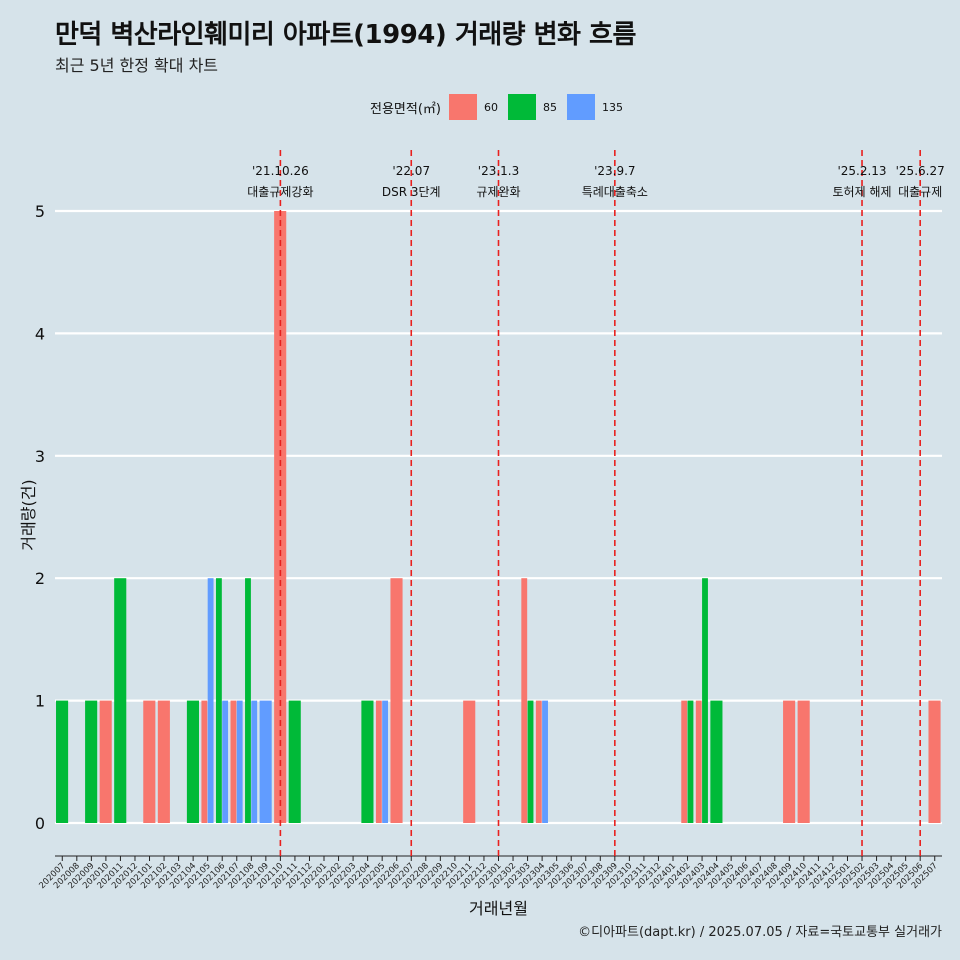  I want to click on legend-label-60: 60, so click(490, 107).